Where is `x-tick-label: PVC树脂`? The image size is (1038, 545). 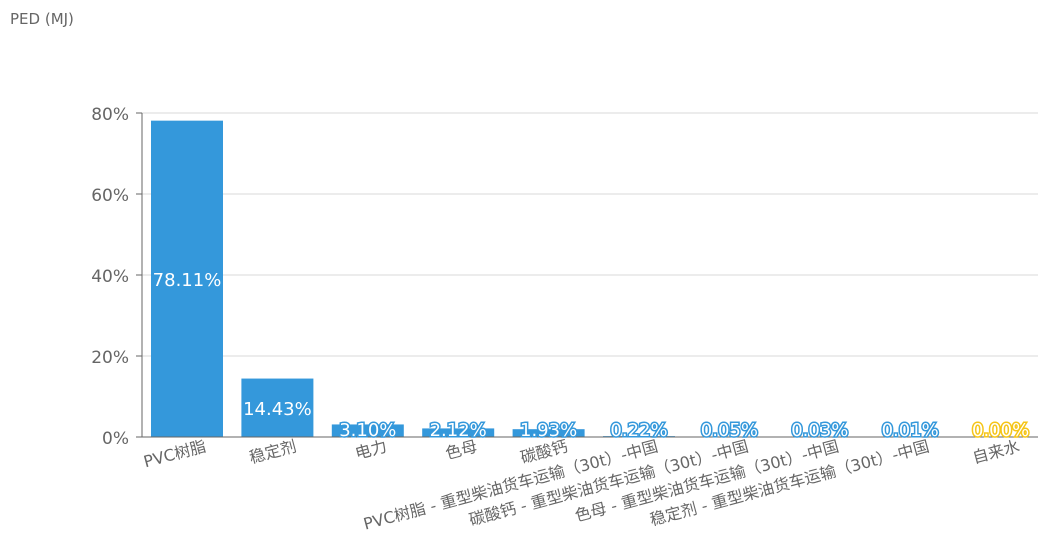 x-tick-label: PVC树脂 is located at coordinates (175, 454).